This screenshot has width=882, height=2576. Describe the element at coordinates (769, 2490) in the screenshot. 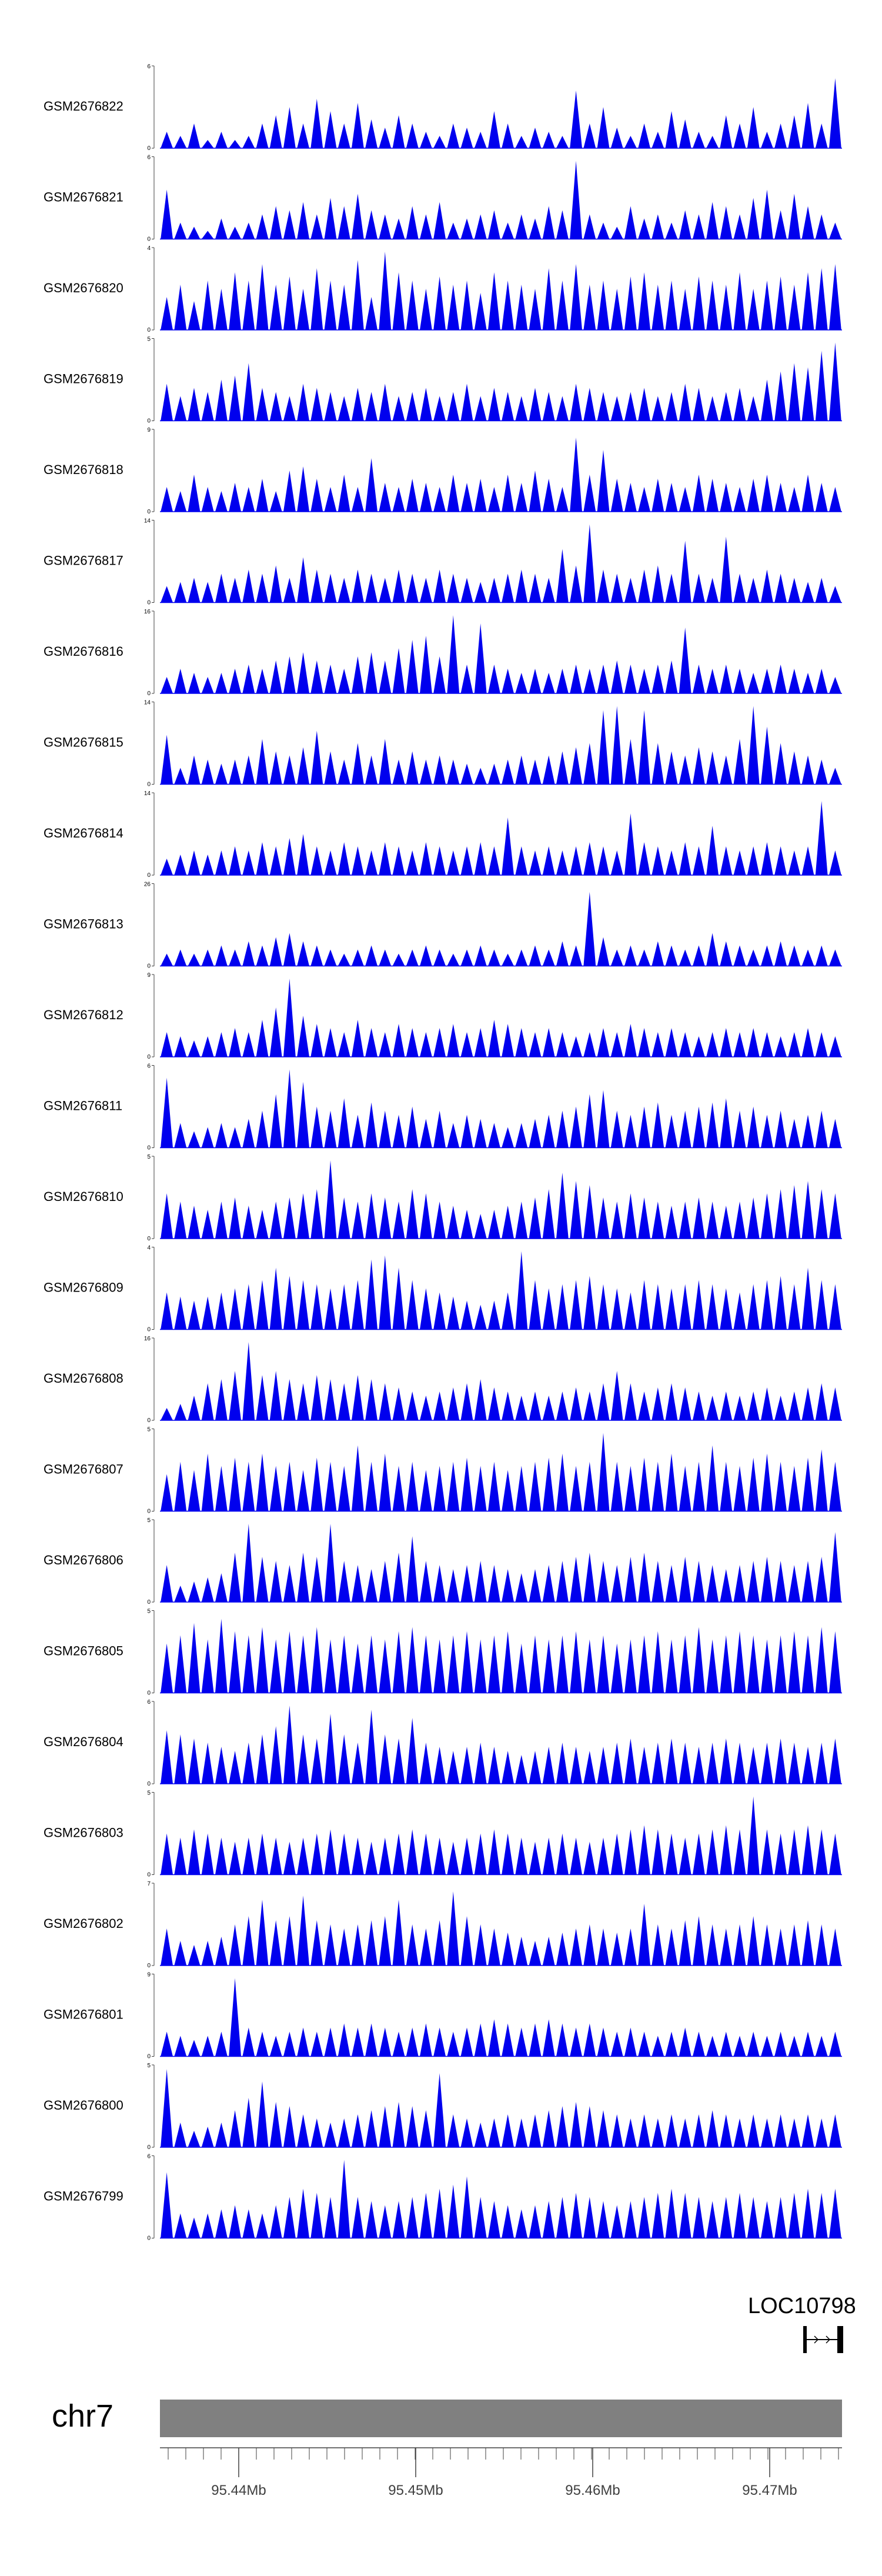

I see `axis-tick-label: 95.47Mb` at that location.